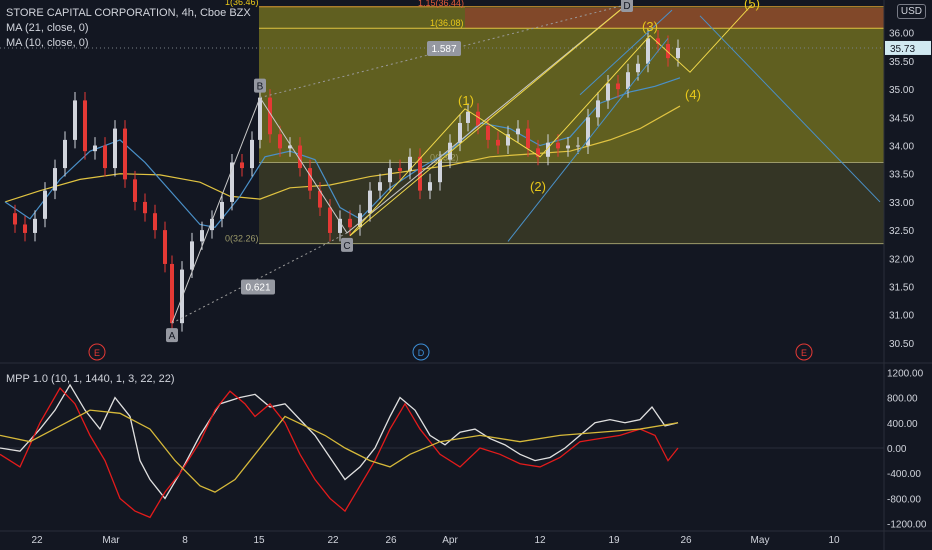  What do you see at coordinates (905, 373) in the screenshot?
I see `osc-tick: 1200.00` at bounding box center [905, 373].